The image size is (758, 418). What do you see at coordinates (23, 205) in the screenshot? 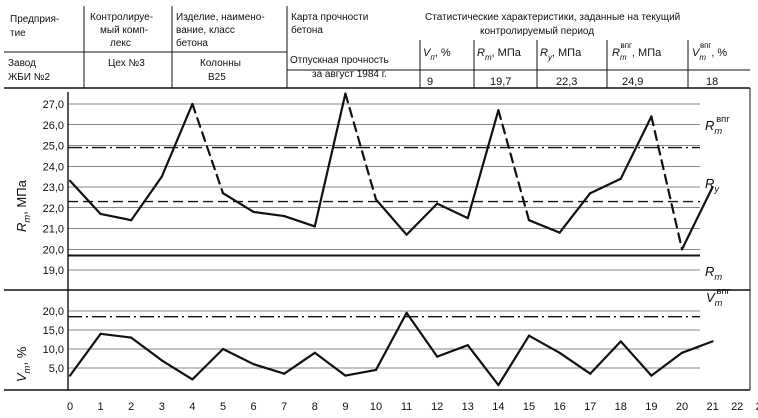
I see `y-axis-label-upper: Rm, МПа` at bounding box center [23, 205].